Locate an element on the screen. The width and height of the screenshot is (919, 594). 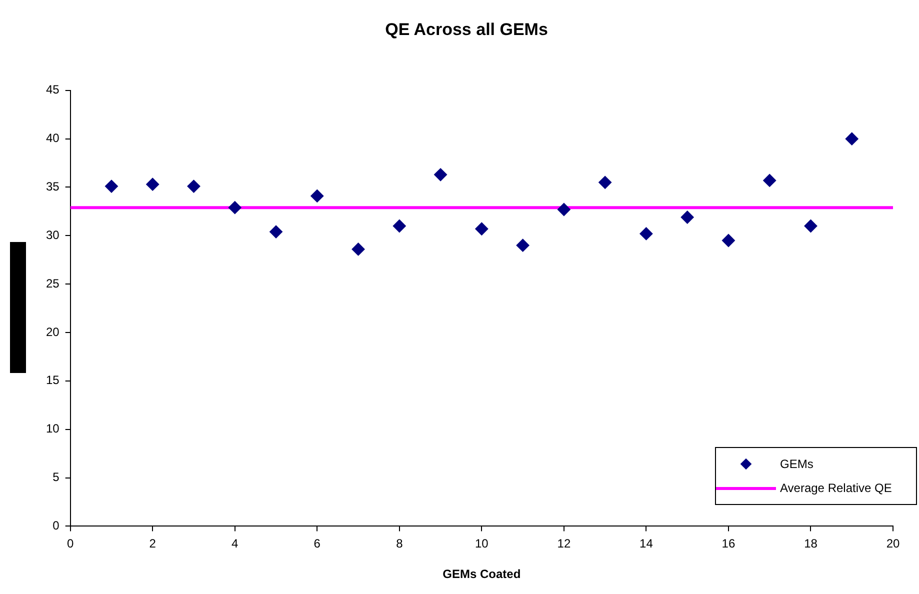
x-tick-label: 18 is located at coordinates (811, 543).